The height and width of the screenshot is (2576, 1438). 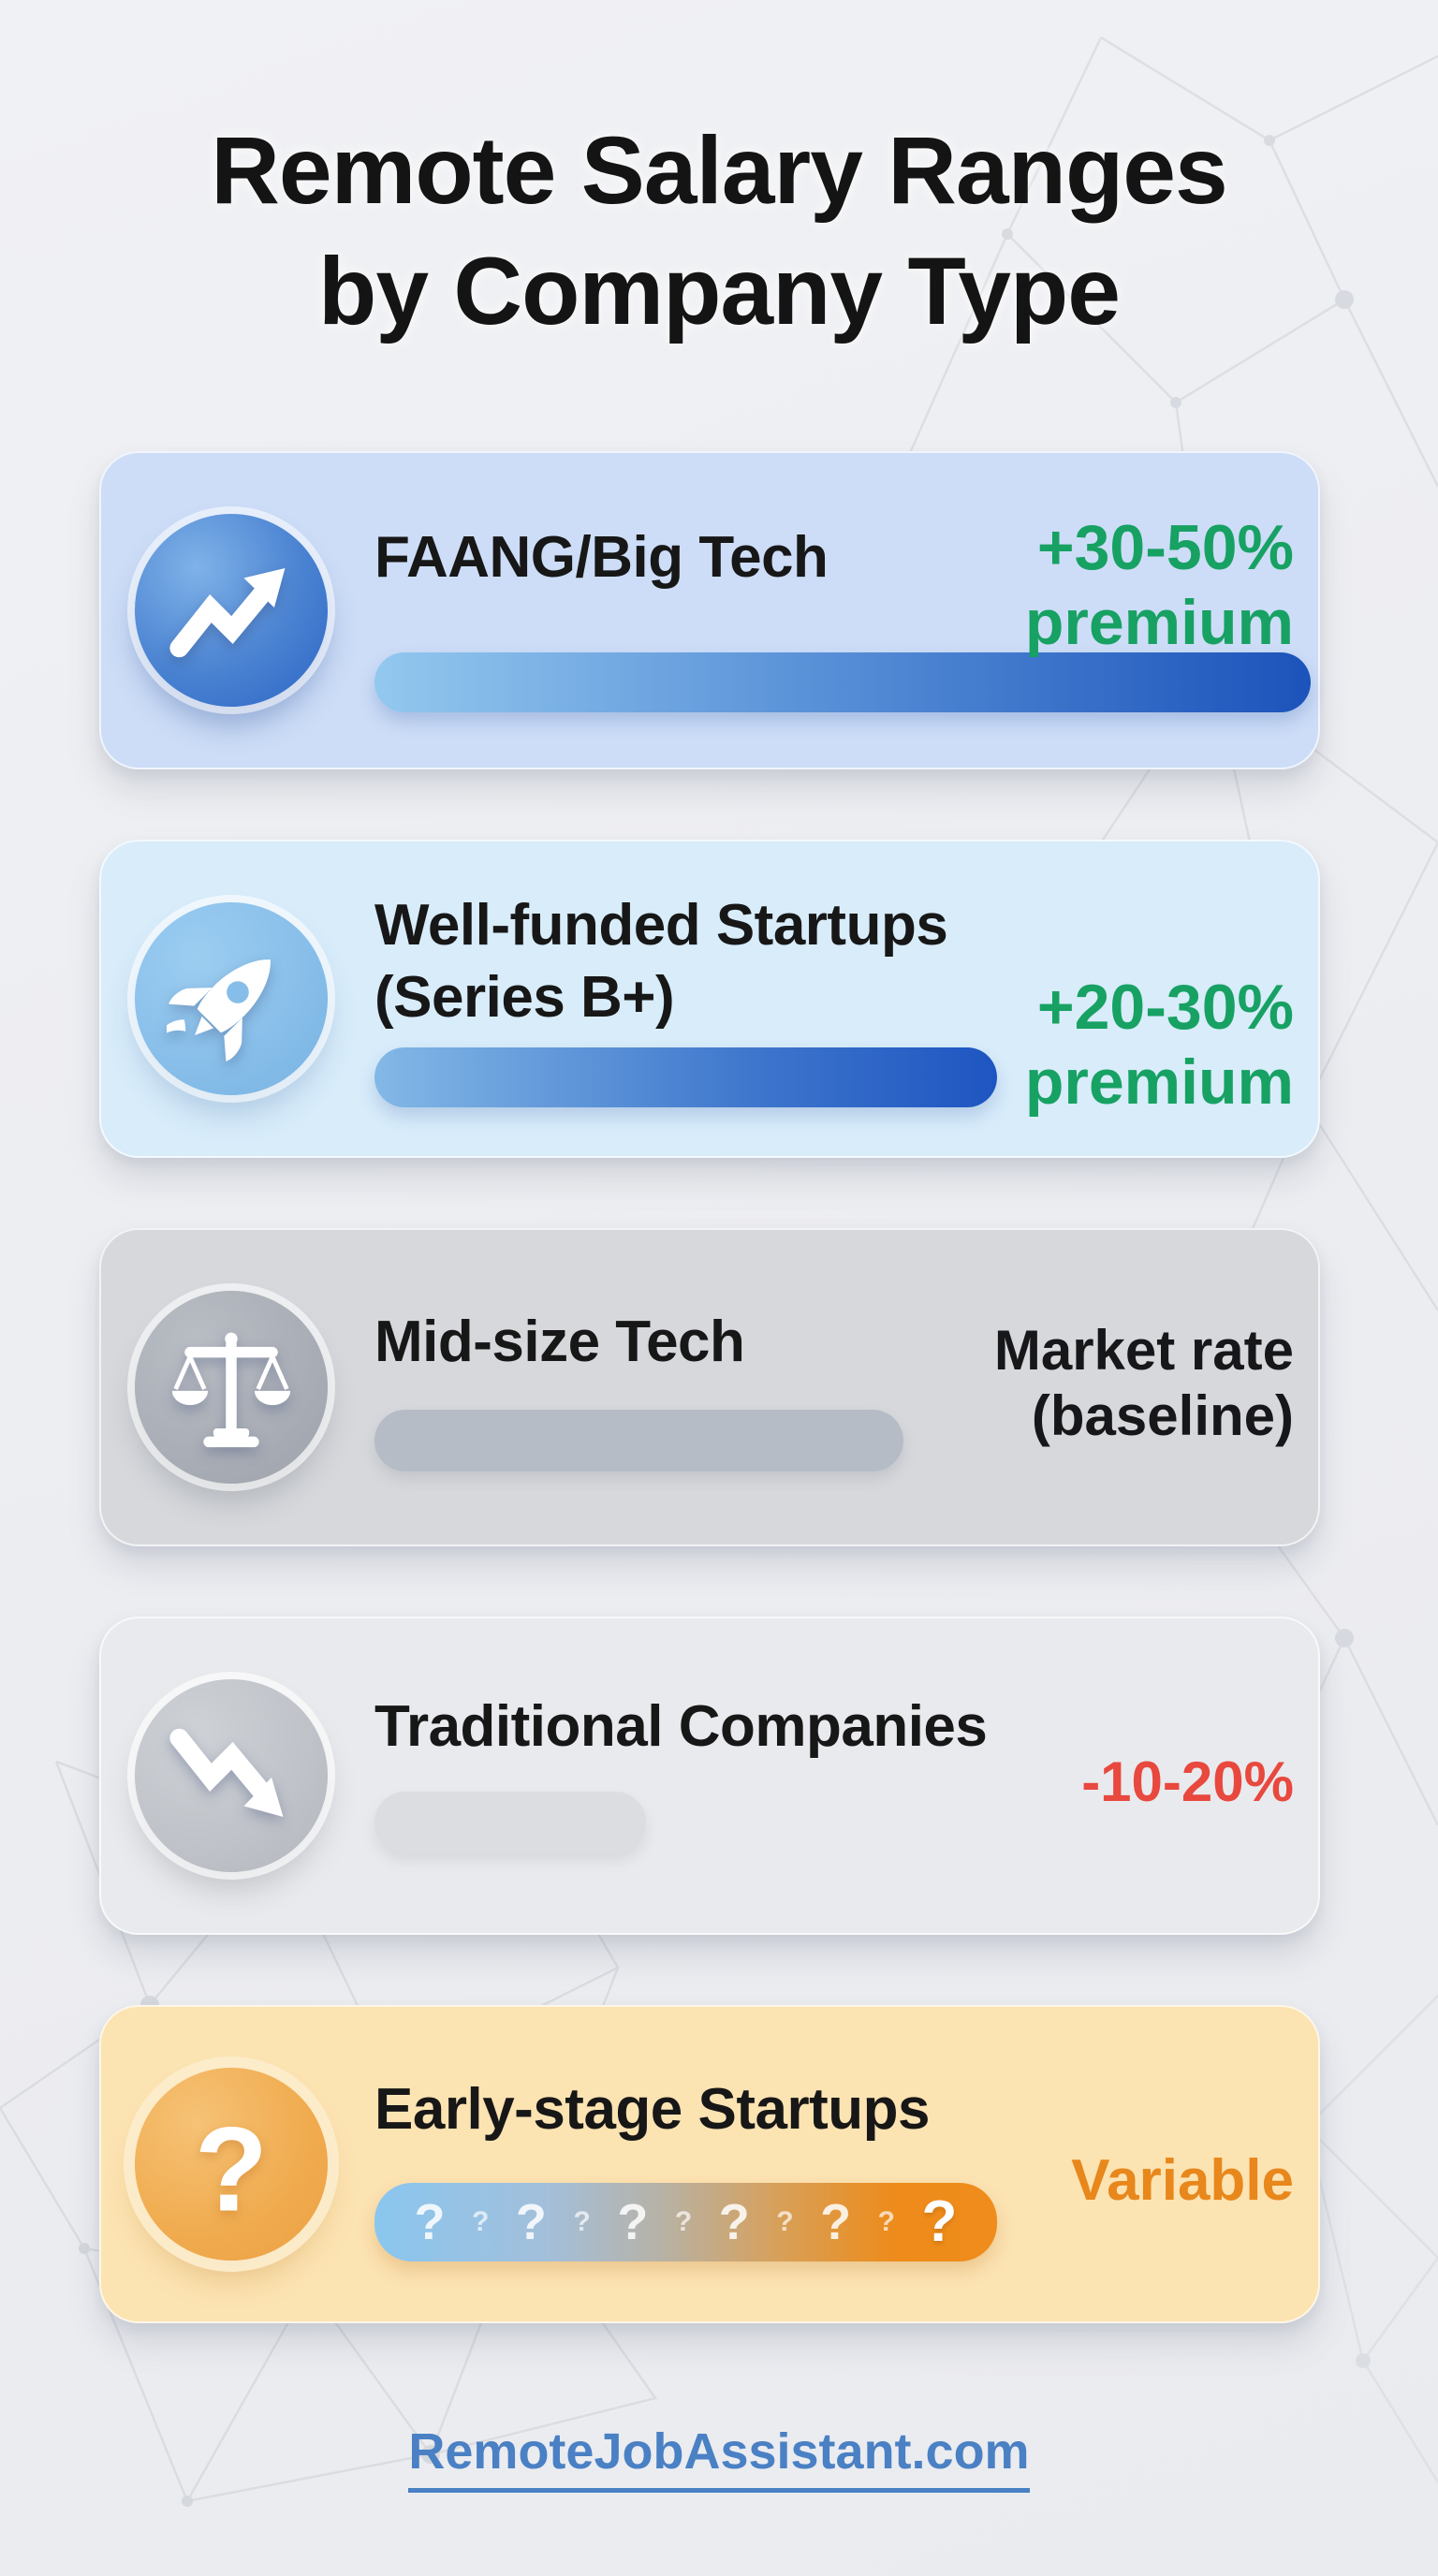 I want to click on page-title-line1: Remote Salary Ranges, so click(x=719, y=170).